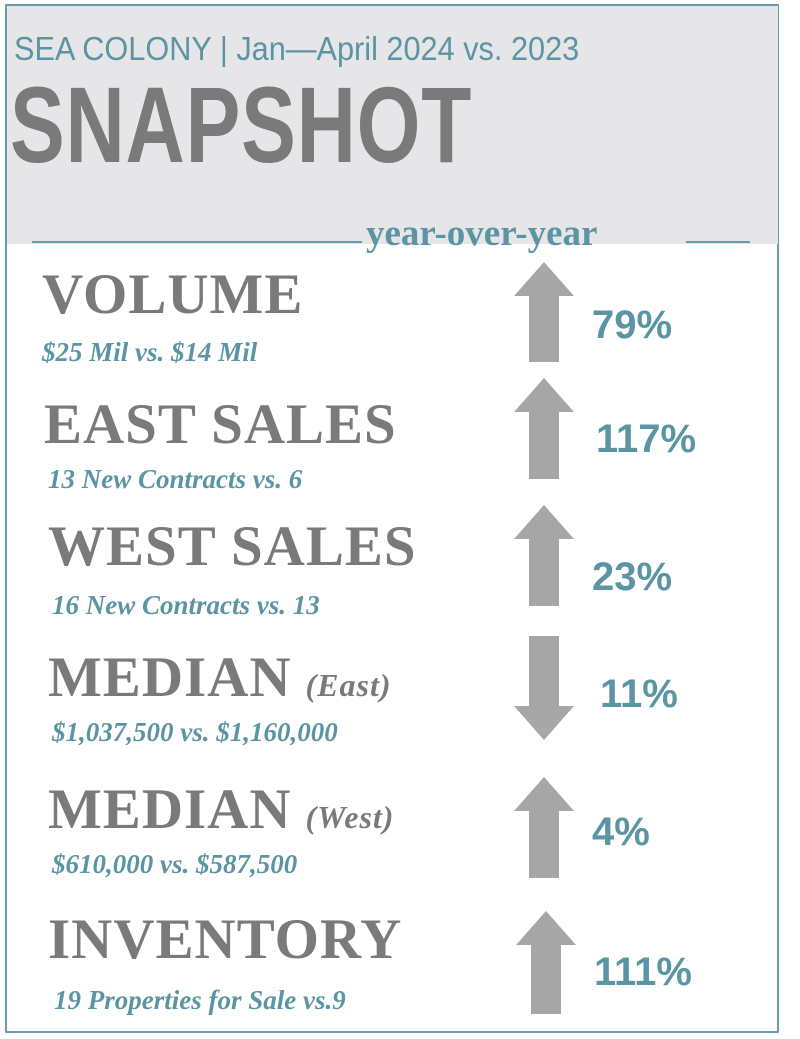  Describe the element at coordinates (718, 242) in the screenshot. I see `yoy-divider-right` at that location.